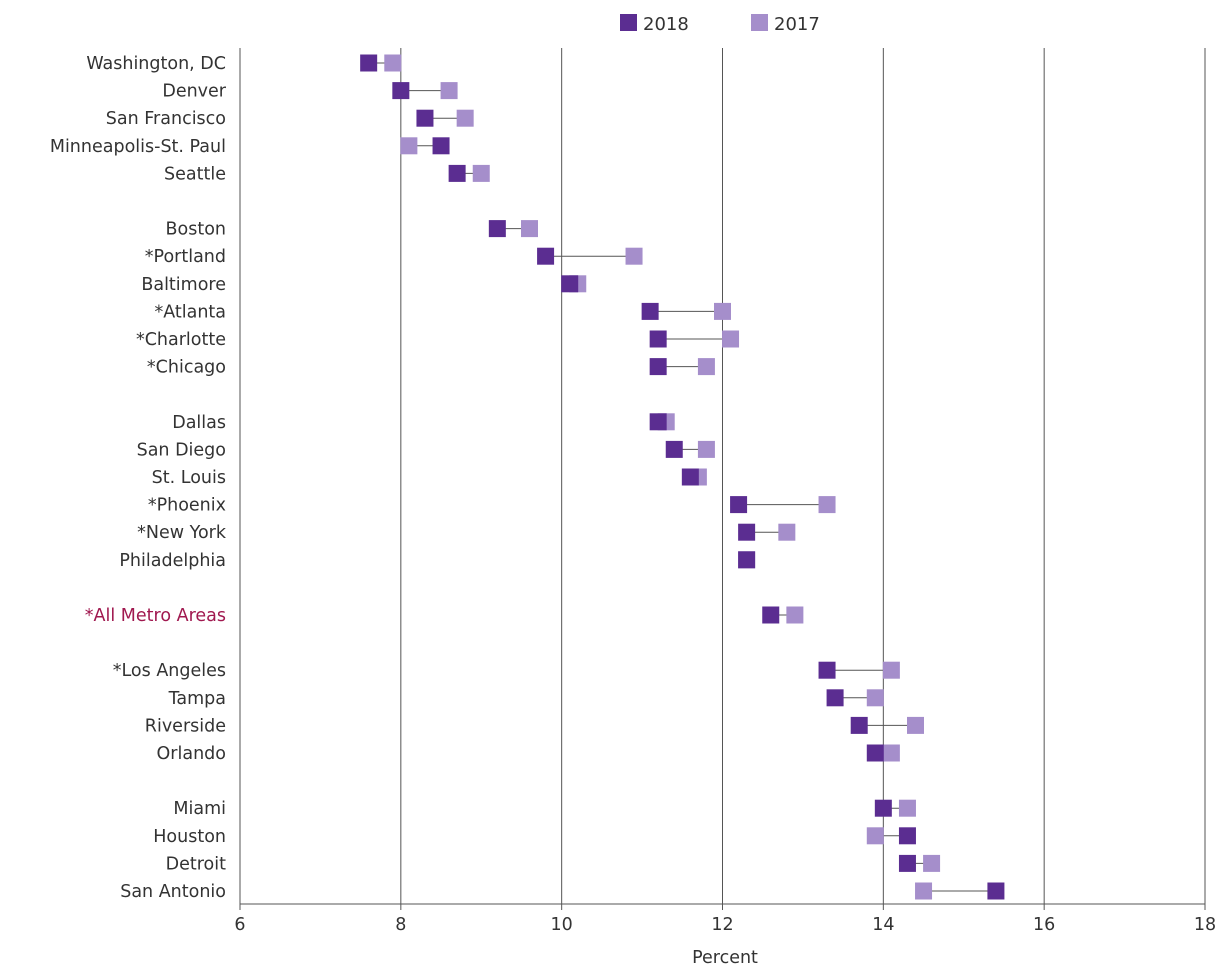 This screenshot has height=966, width=1223. Describe the element at coordinates (759, 22) in the screenshot. I see `legend-swatch-2017` at that location.